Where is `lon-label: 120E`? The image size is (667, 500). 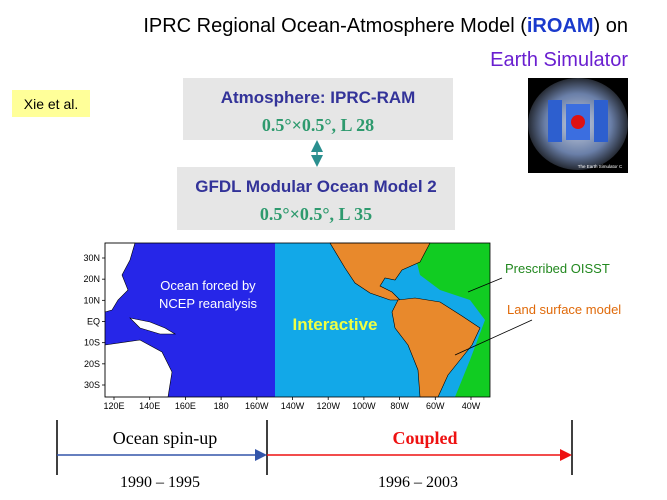
lon-label: 120E is located at coordinates (113, 406).